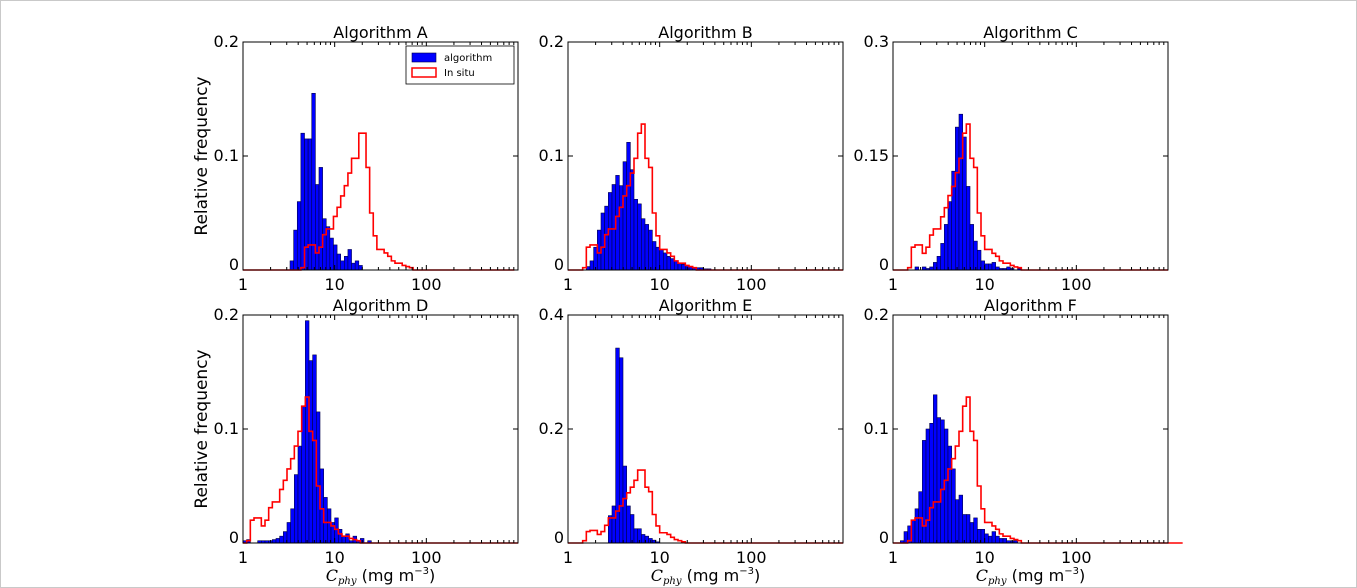 The width and height of the screenshot is (1357, 588). What do you see at coordinates (1030, 32) in the screenshot?
I see `panel-title: Algorithm C` at bounding box center [1030, 32].